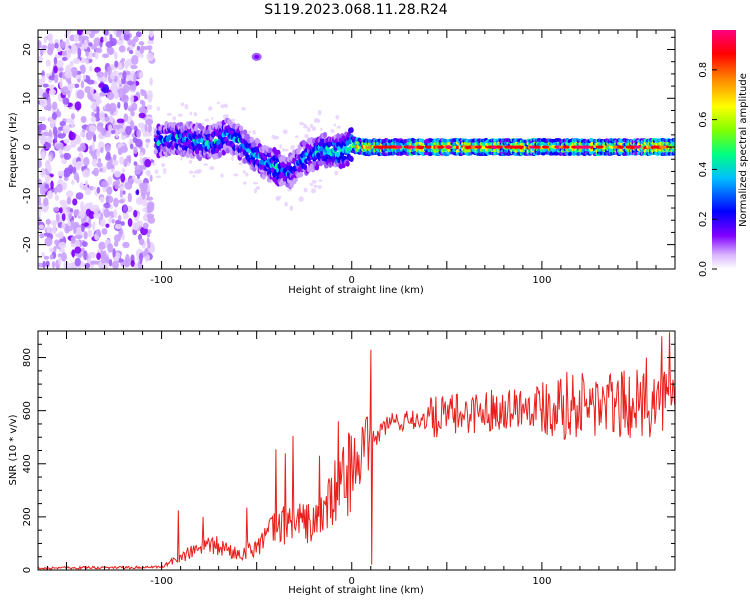 The image size is (750, 600). I want to click on 1-x-tick-label: 0, so click(352, 581).